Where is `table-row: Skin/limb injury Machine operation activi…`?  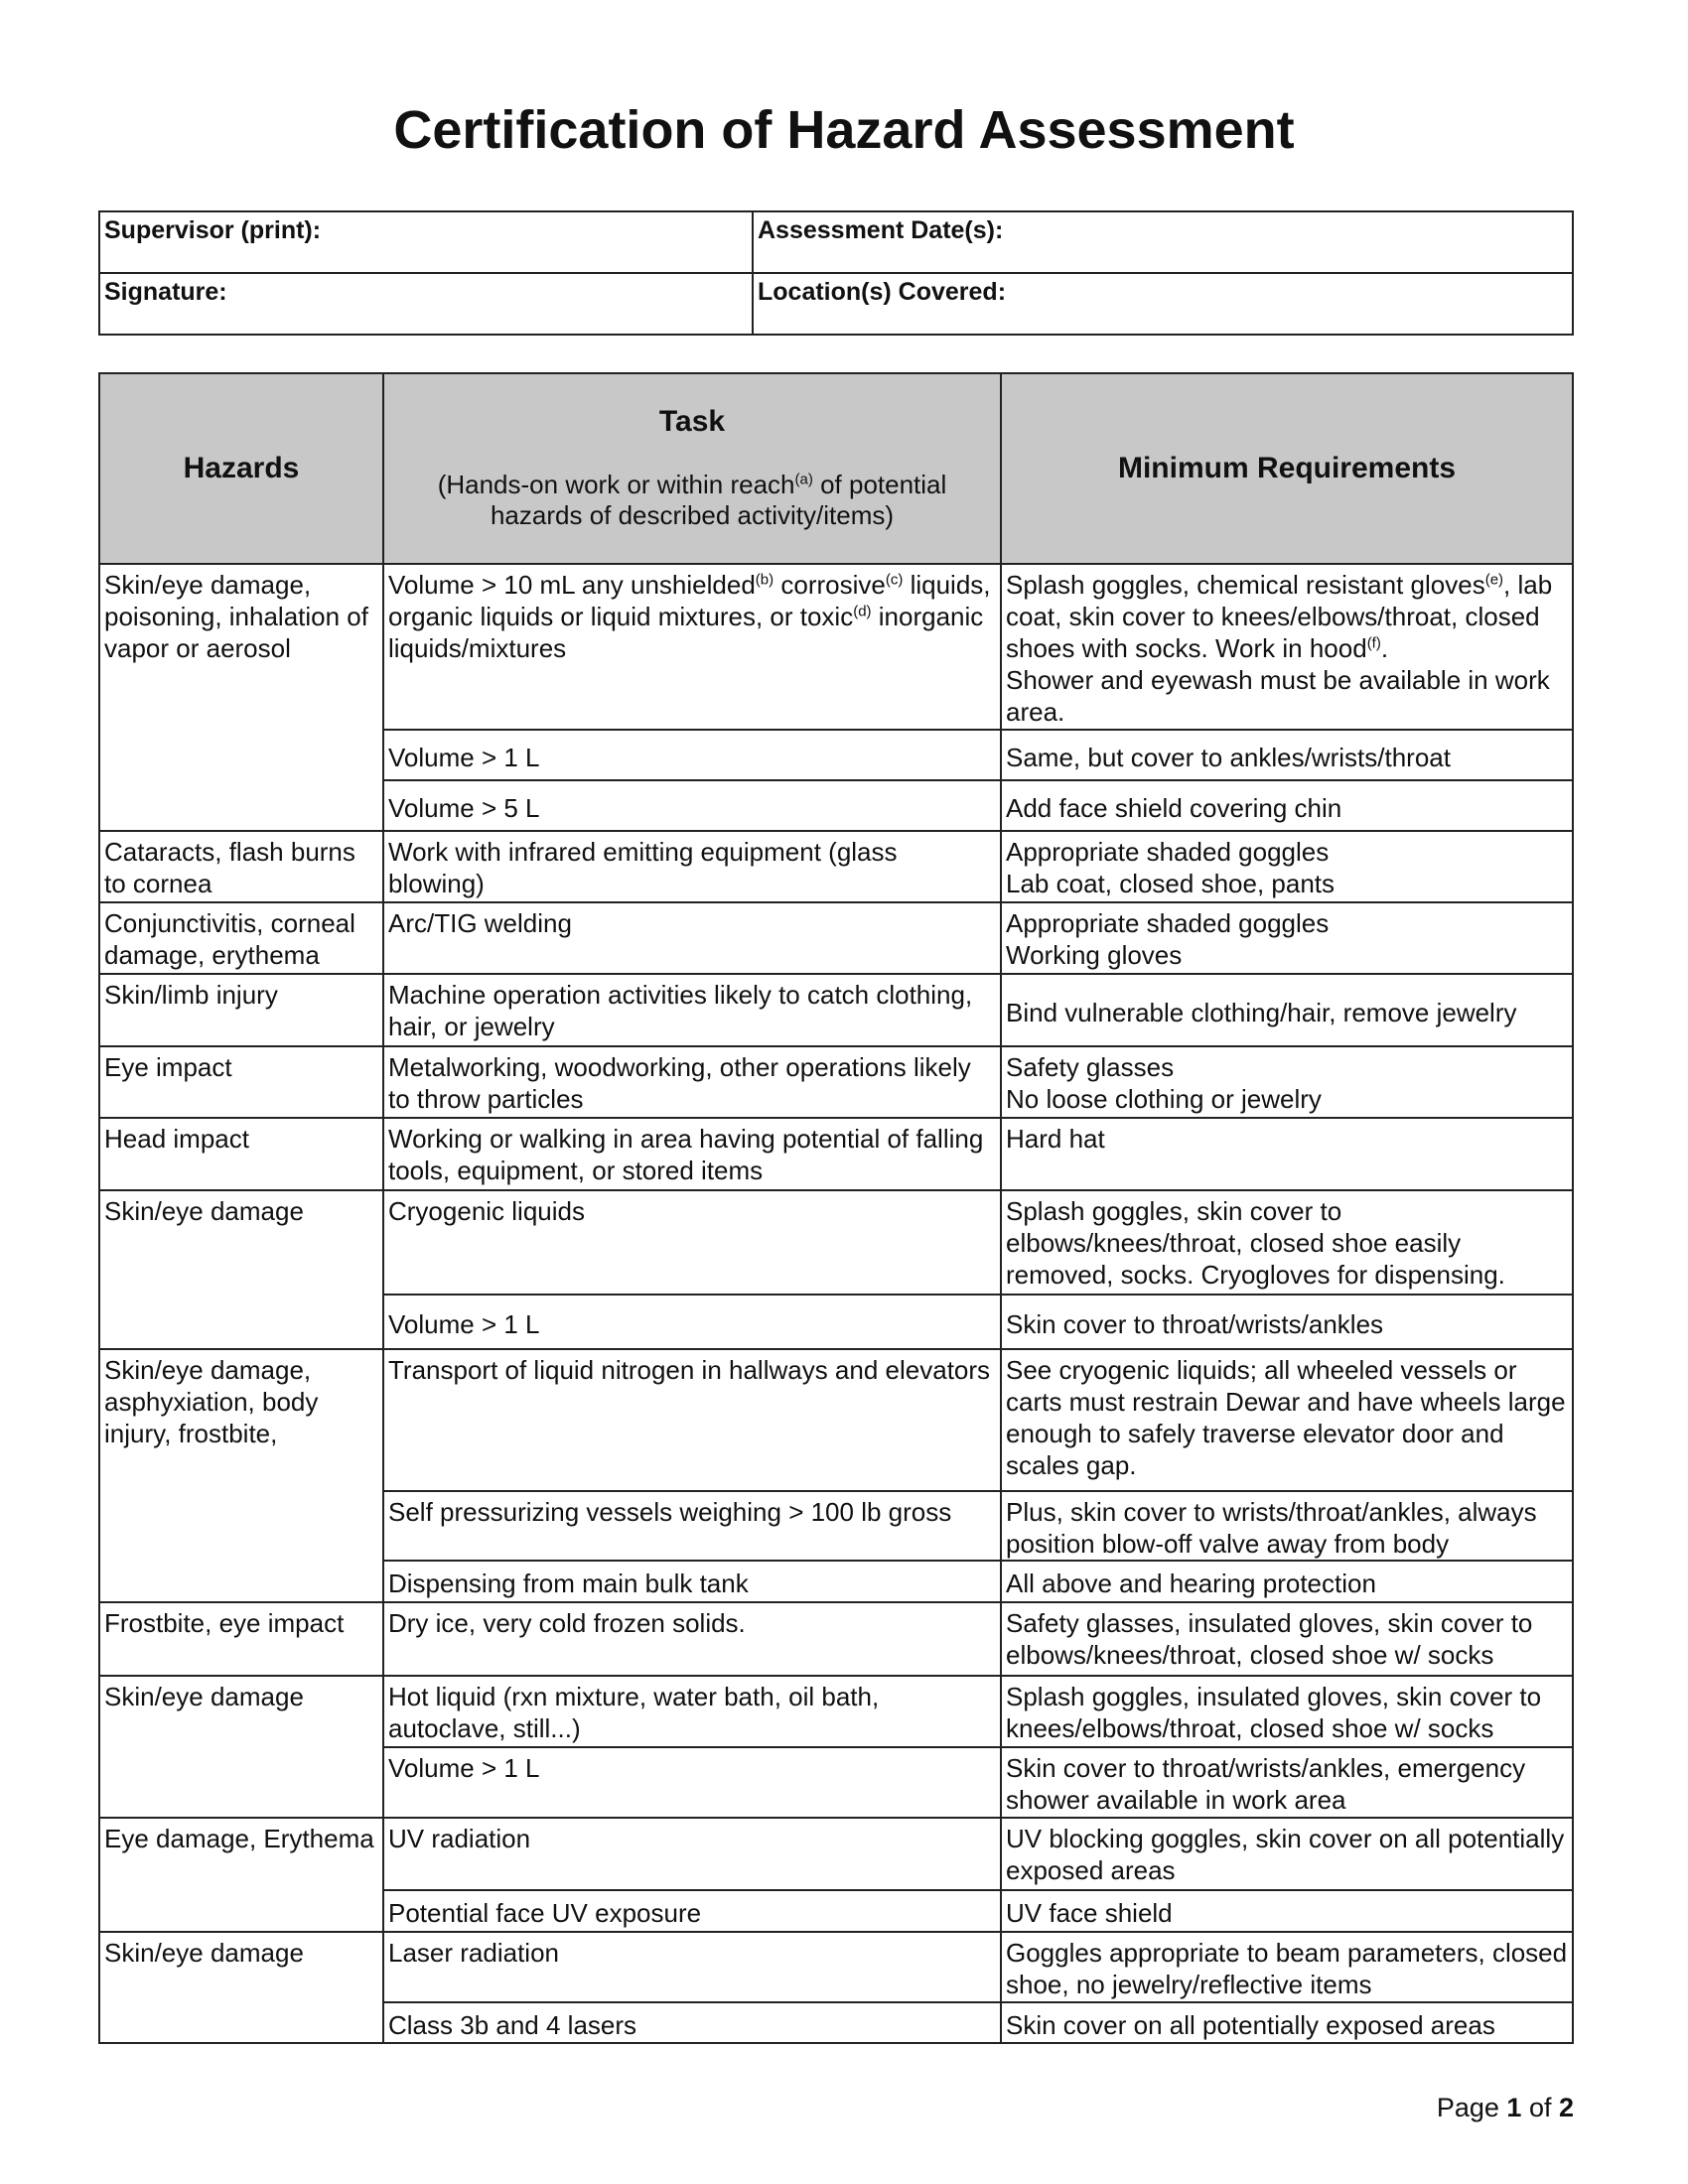
table-row: Skin/limb injury Machine operation activi… is located at coordinates (836, 1010).